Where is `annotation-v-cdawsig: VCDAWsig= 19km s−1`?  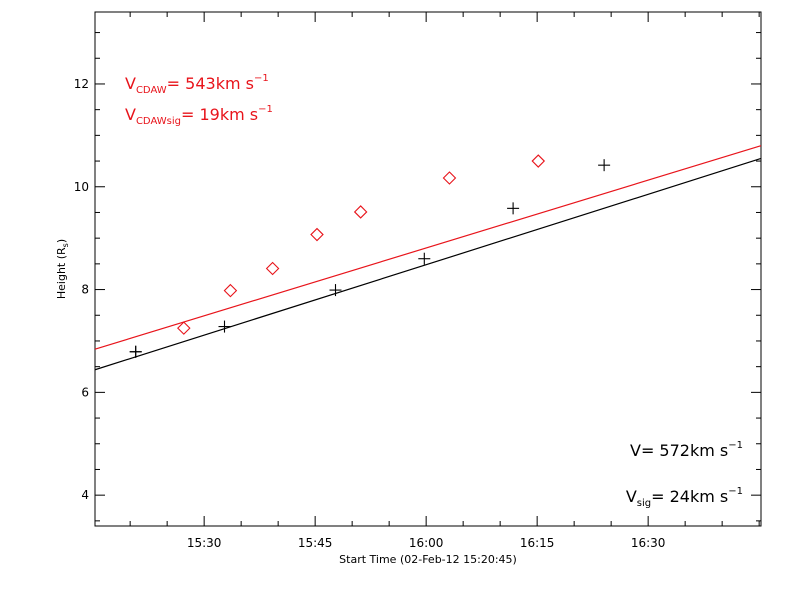 annotation-v-cdawsig: VCDAWsig= 19km s−1 is located at coordinates (199, 115).